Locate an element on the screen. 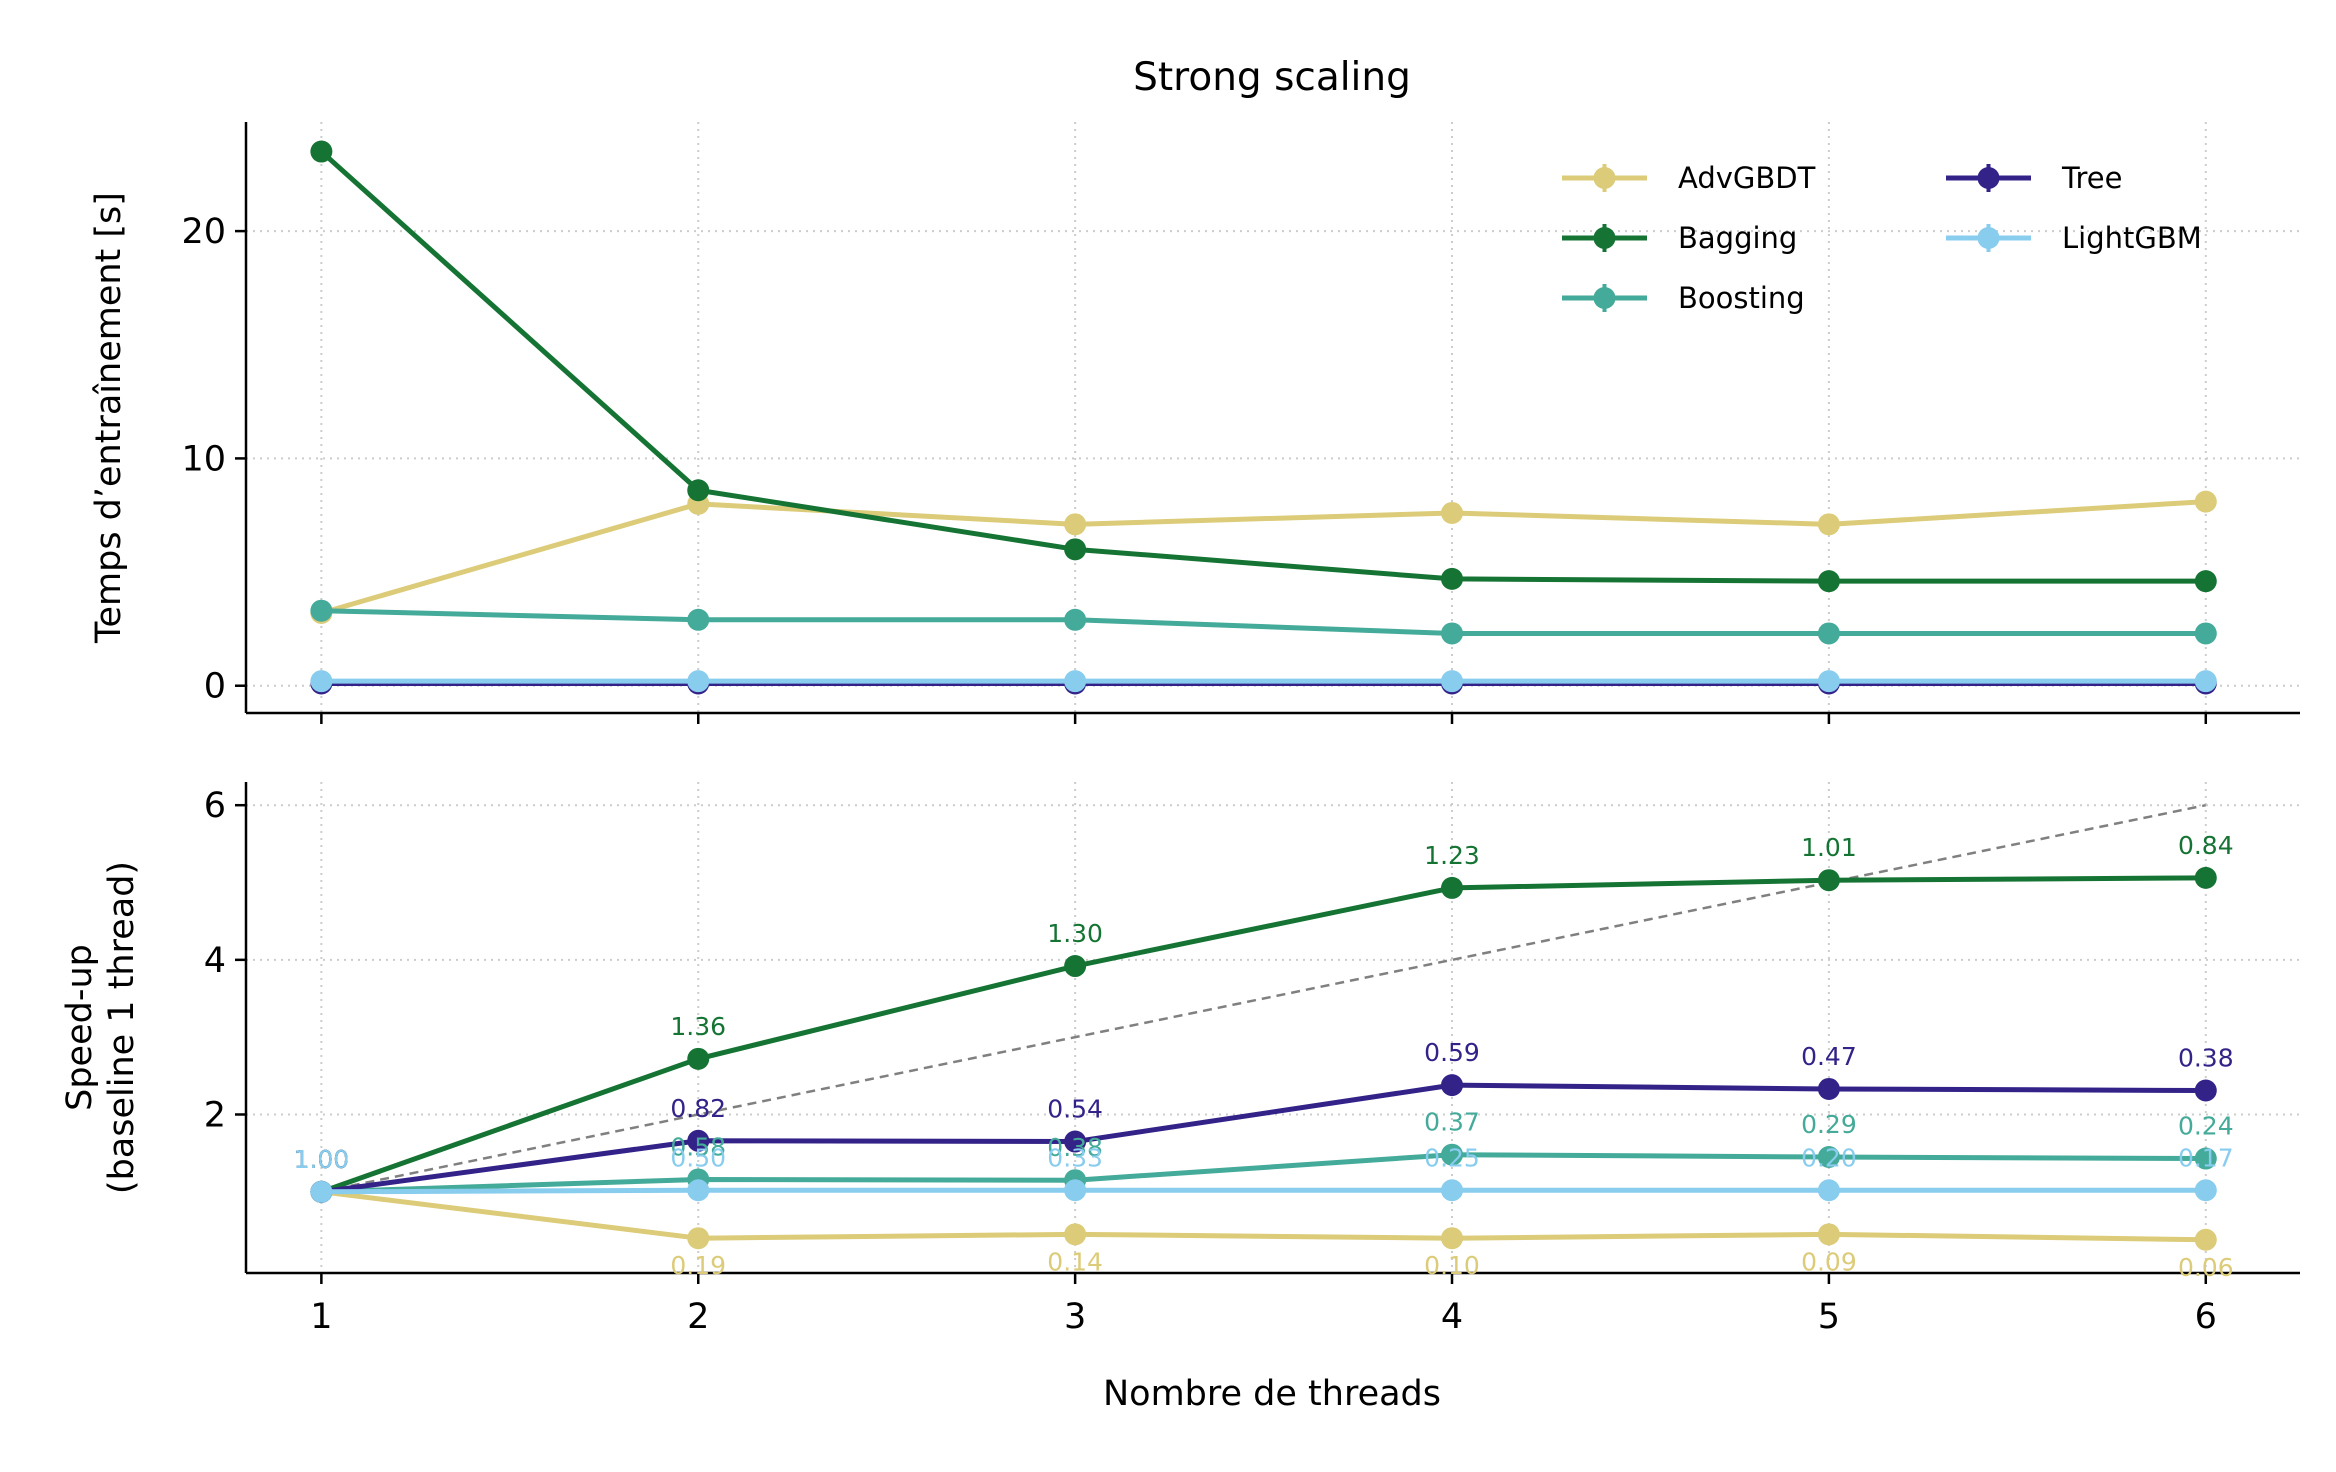 The height and width of the screenshot is (1472, 2336). legend-label-lightgbm: LightGBM is located at coordinates (2132, 238).